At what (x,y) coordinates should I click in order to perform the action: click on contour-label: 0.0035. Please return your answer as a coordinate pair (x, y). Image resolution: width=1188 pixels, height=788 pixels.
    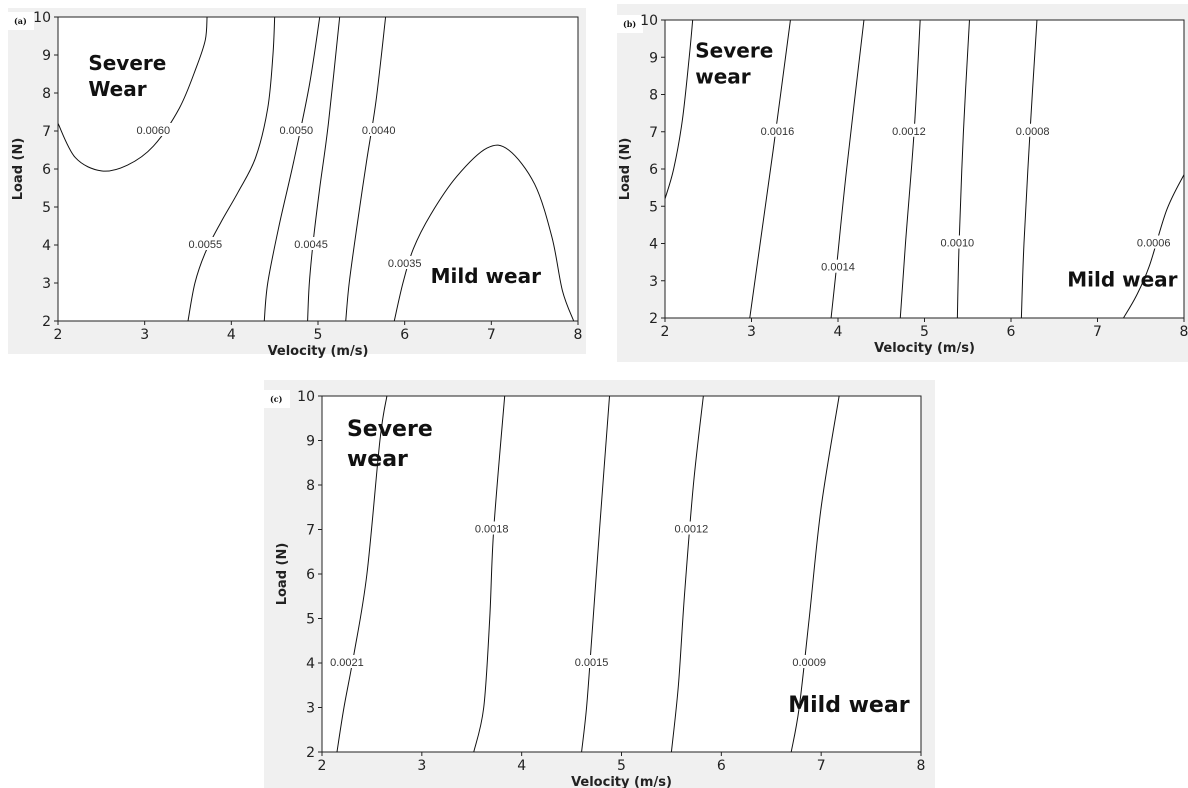
    Looking at the image, I should click on (405, 264).